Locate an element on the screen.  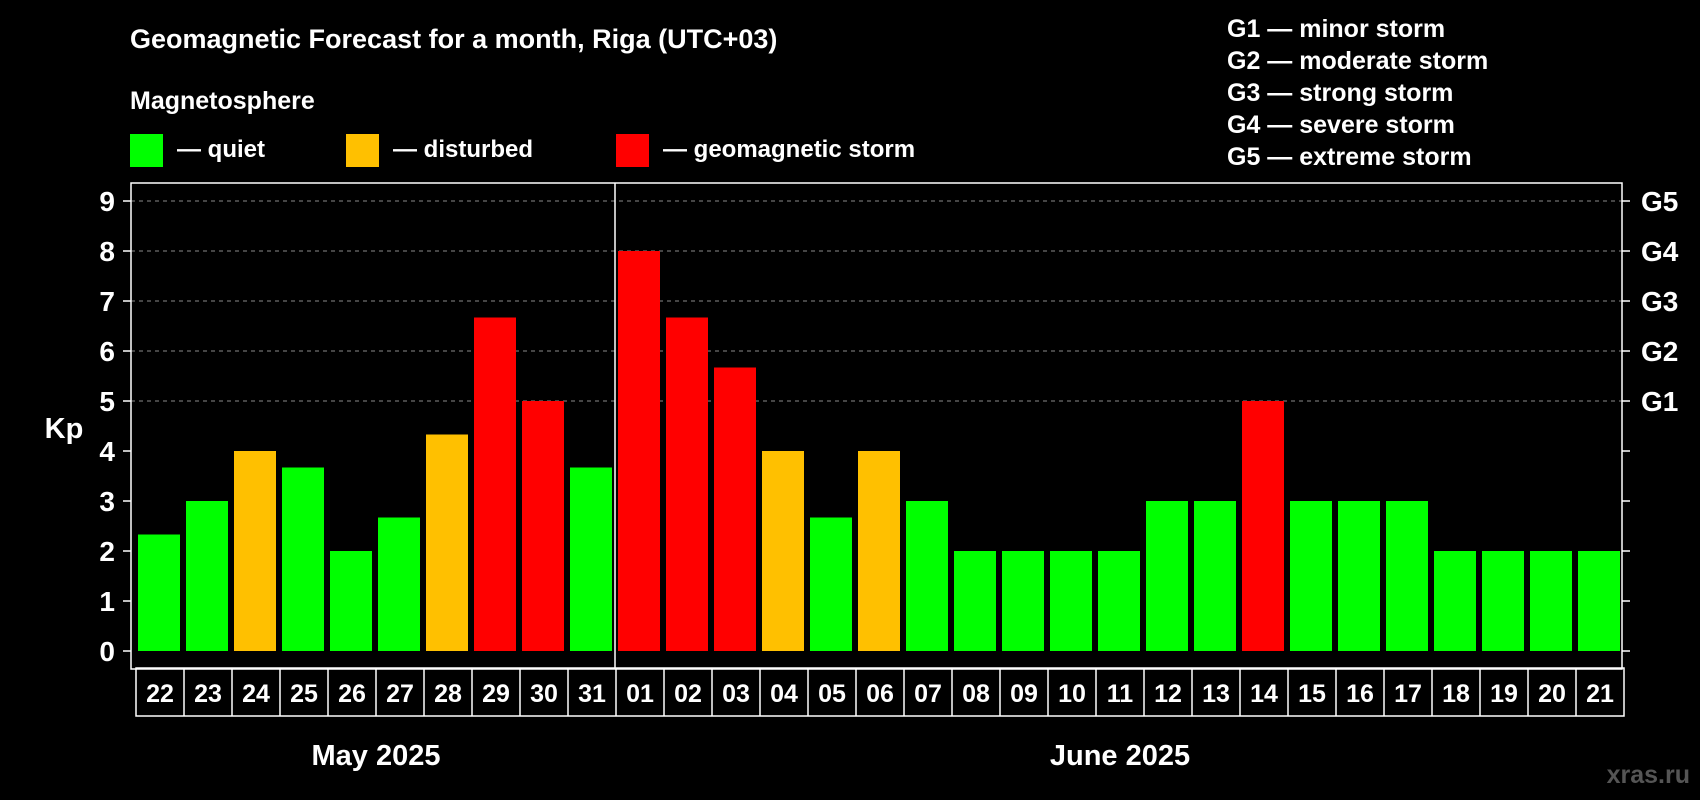
legend-label-disturbed: — disturbed is located at coordinates (463, 149).